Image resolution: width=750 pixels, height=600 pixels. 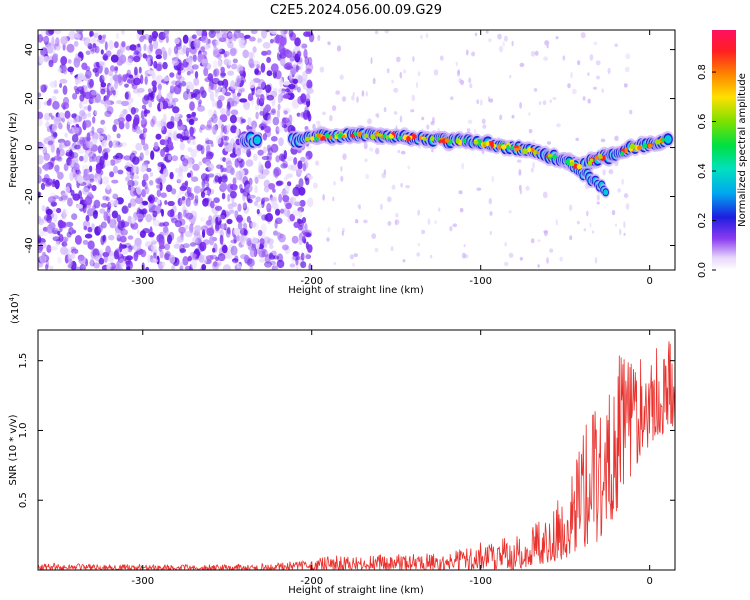 I want to click on spectrogram-y-tick-label: -20, so click(x=29, y=196).